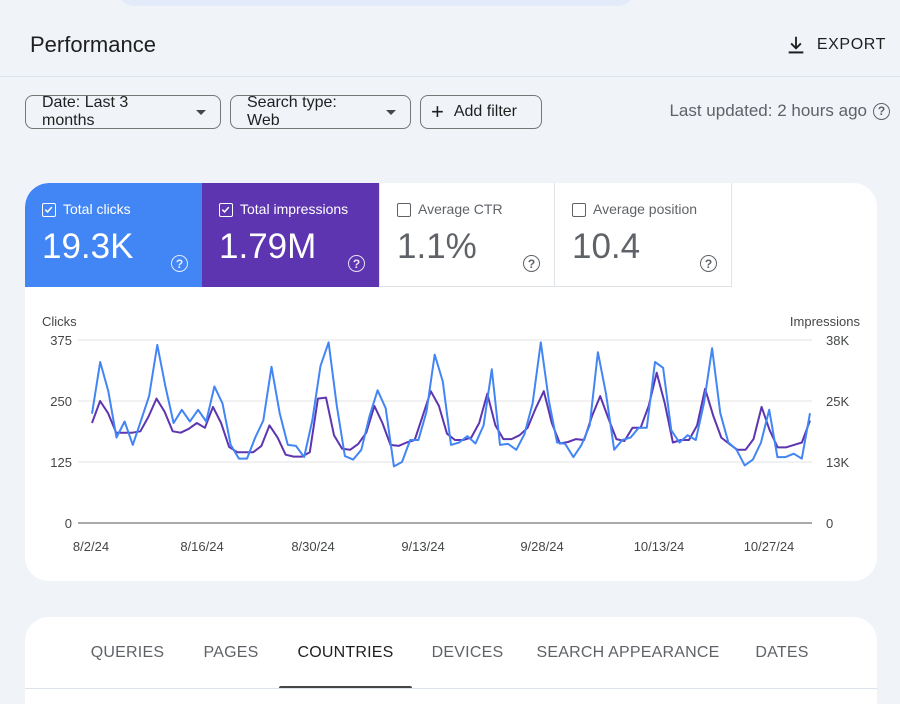  I want to click on metric-label: Average position, so click(645, 209).